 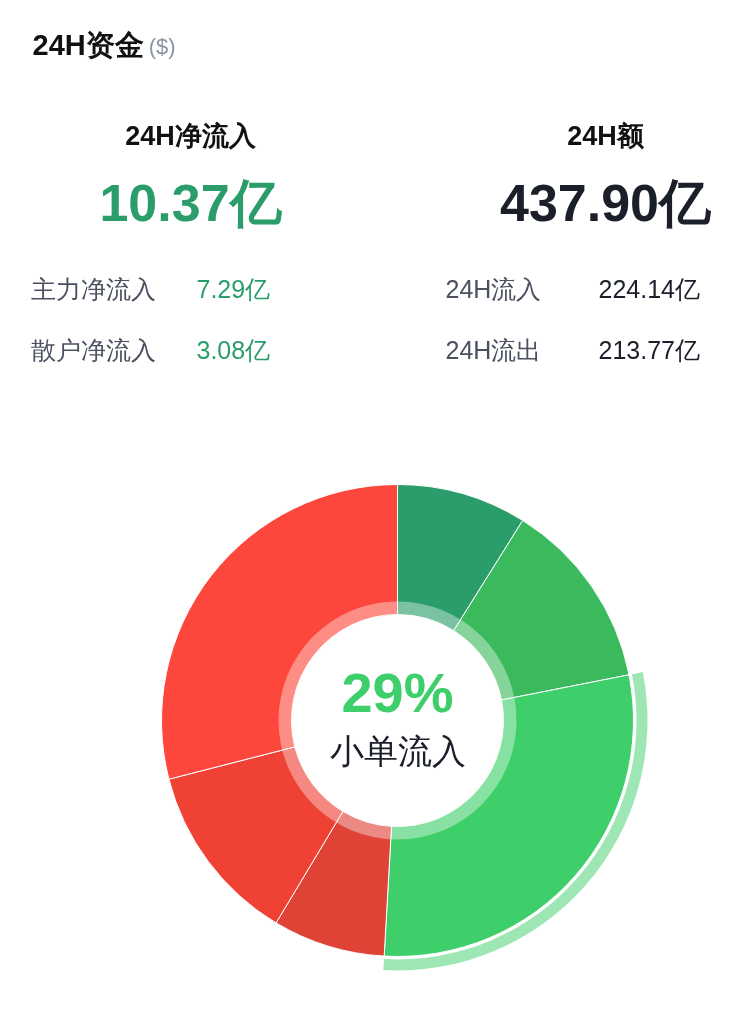 What do you see at coordinates (397, 692) in the screenshot?
I see `data-label: 29%` at bounding box center [397, 692].